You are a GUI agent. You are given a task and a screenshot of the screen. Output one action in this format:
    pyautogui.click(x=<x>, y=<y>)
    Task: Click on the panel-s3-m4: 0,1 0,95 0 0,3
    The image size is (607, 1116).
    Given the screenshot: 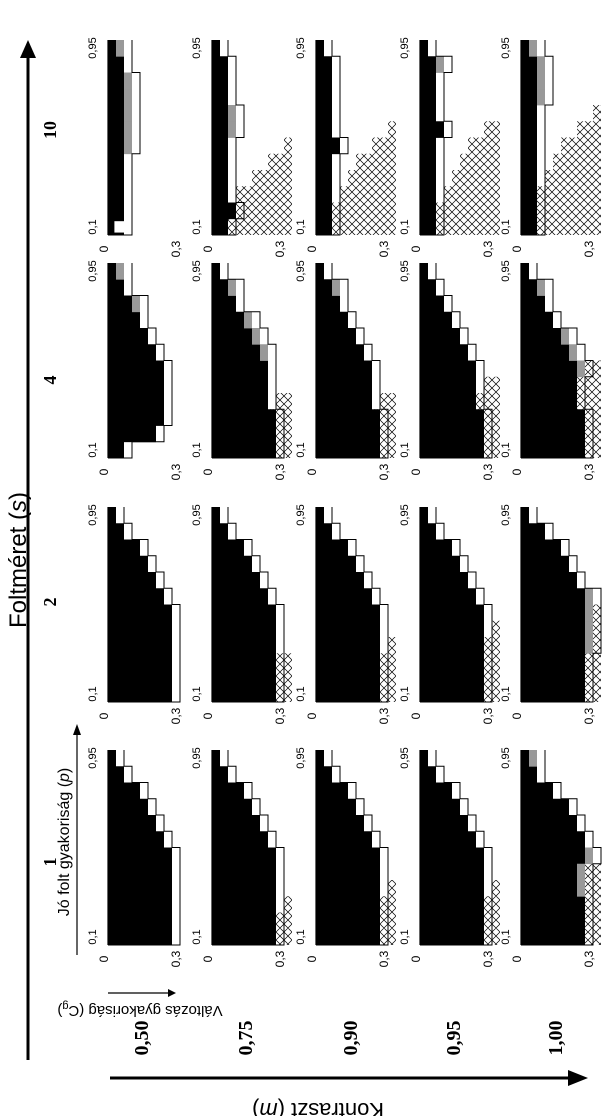 What is the action you would take?
    pyautogui.click(x=550, y=147)
    